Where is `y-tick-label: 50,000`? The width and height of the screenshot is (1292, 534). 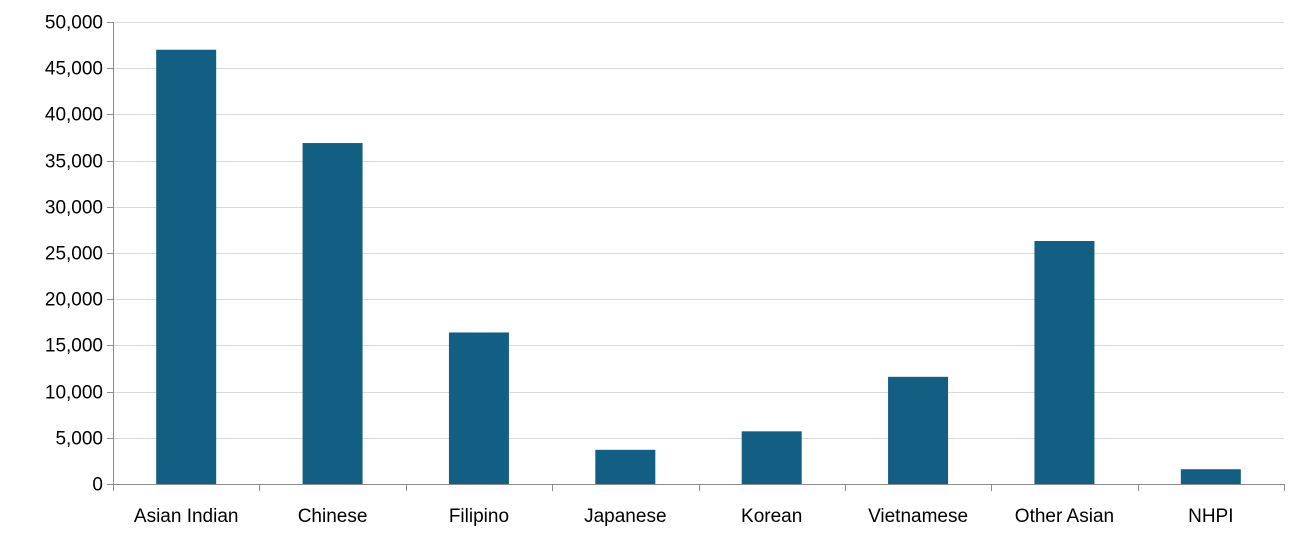
y-tick-label: 50,000 is located at coordinates (74, 23).